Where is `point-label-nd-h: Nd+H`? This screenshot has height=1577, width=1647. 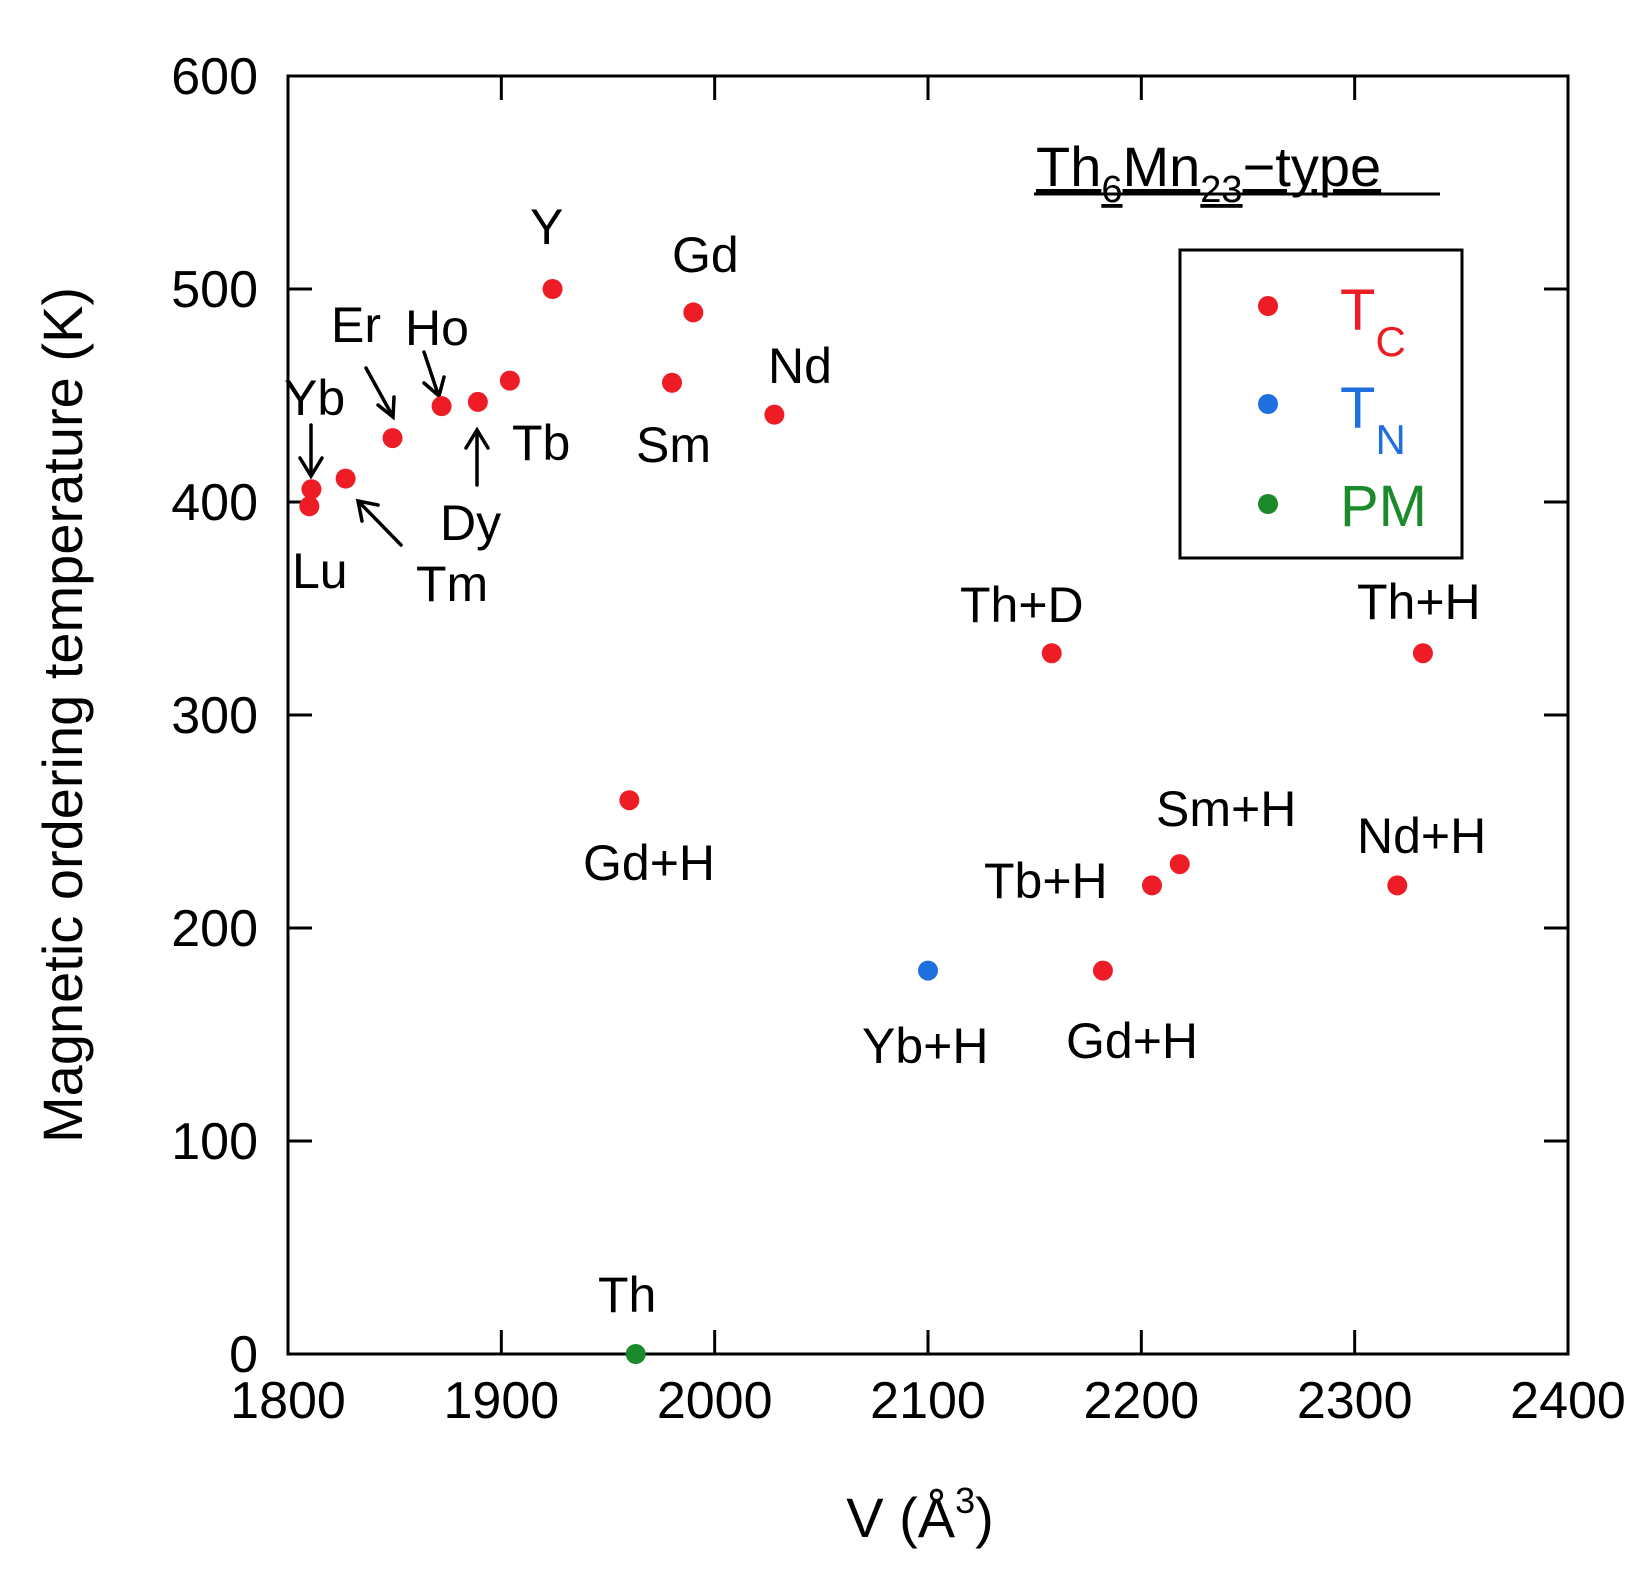 point-label-nd-h: Nd+H is located at coordinates (1421, 836).